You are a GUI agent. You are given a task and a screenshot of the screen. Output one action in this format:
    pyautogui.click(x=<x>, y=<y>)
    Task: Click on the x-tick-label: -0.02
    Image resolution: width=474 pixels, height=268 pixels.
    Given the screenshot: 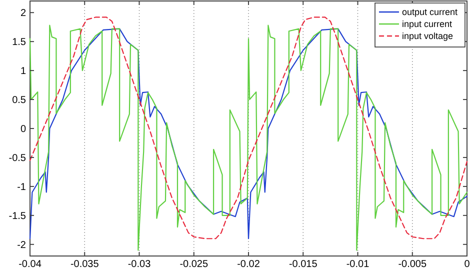 What is the action you would take?
    pyautogui.click(x=248, y=263)
    